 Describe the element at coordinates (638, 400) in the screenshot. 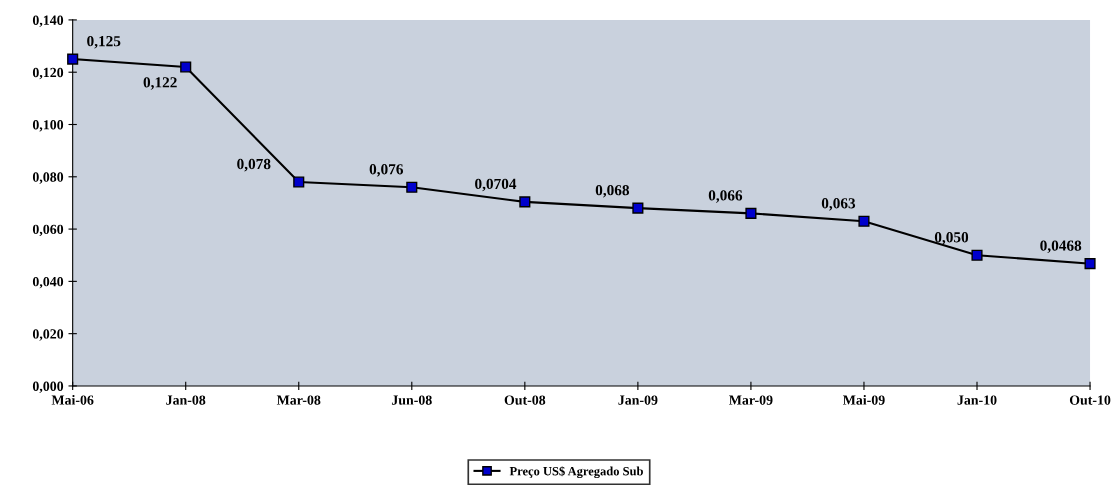

I see `x-tick-label: Jan-09` at that location.